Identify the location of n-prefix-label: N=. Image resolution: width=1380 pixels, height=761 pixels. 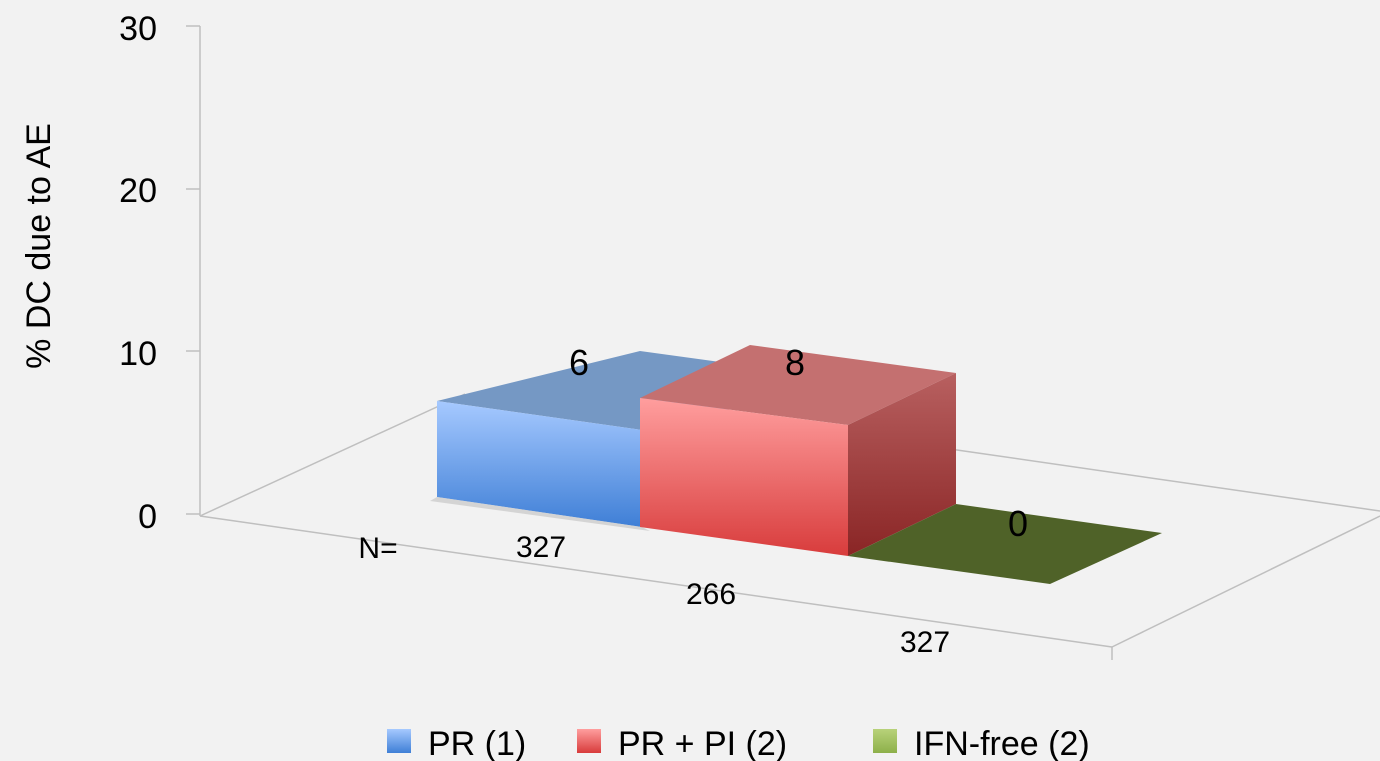
(377, 548).